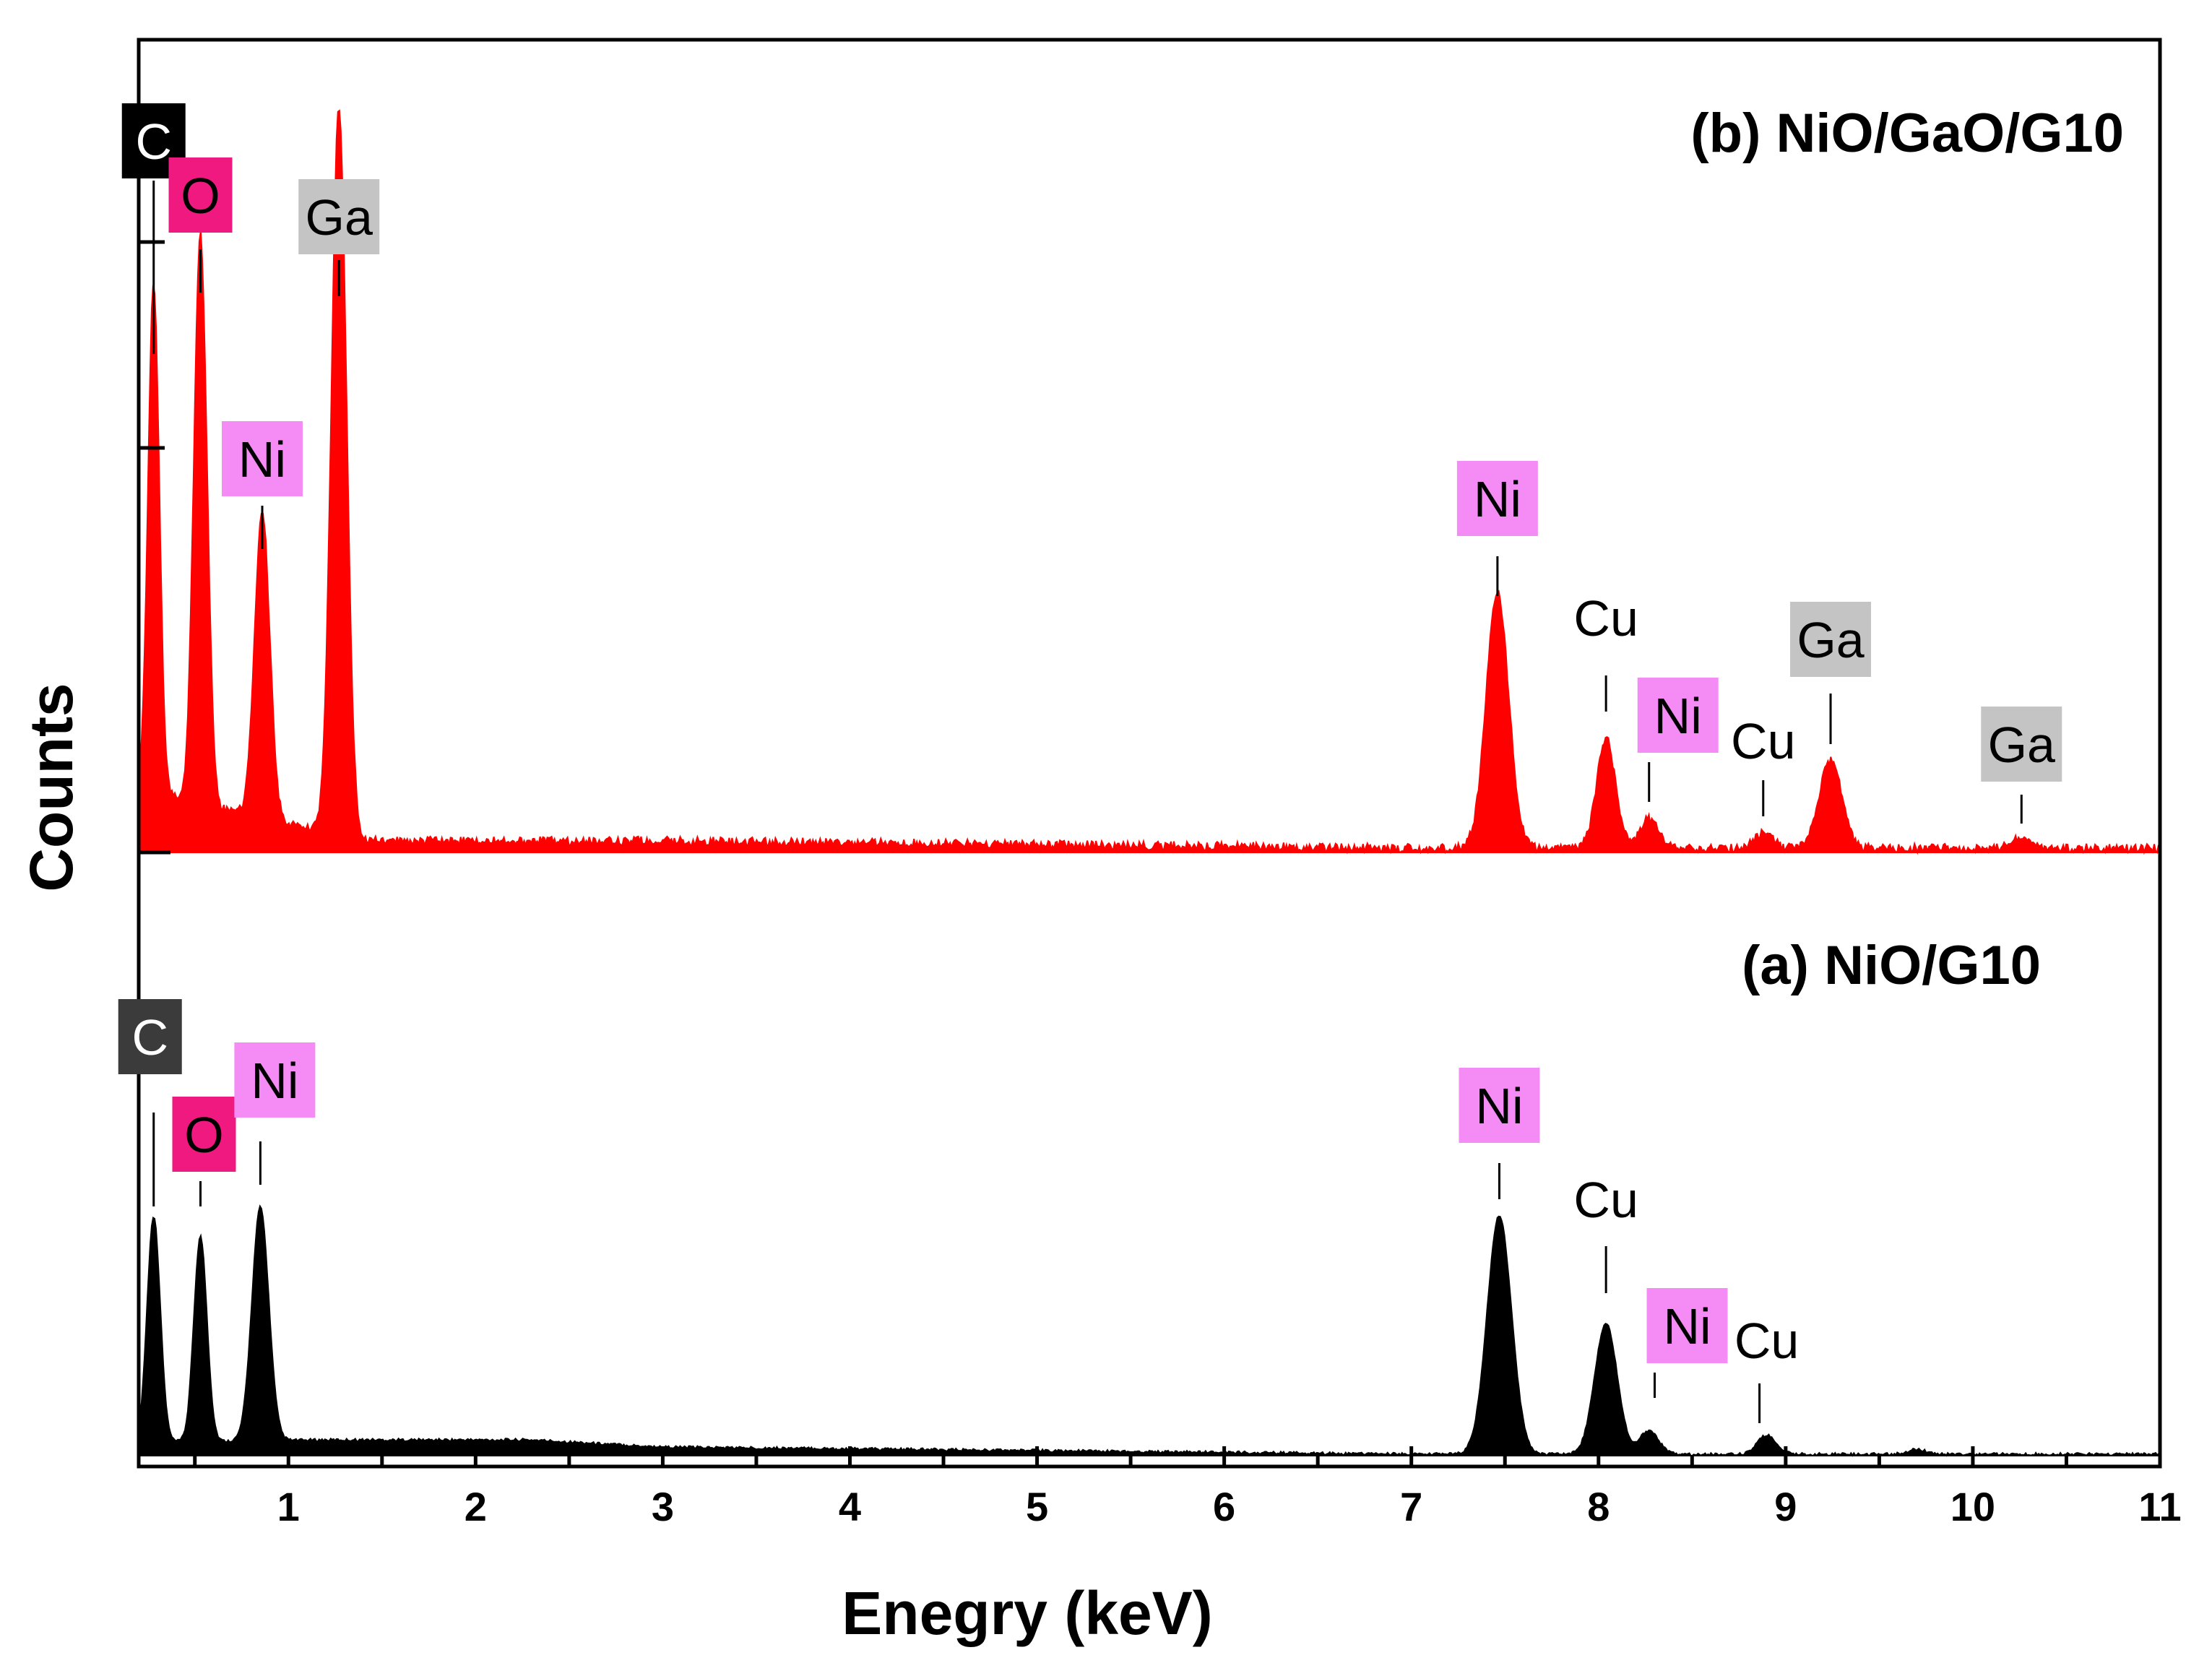  What do you see at coordinates (1037, 1506) in the screenshot?
I see `x-tick-label: 5` at bounding box center [1037, 1506].